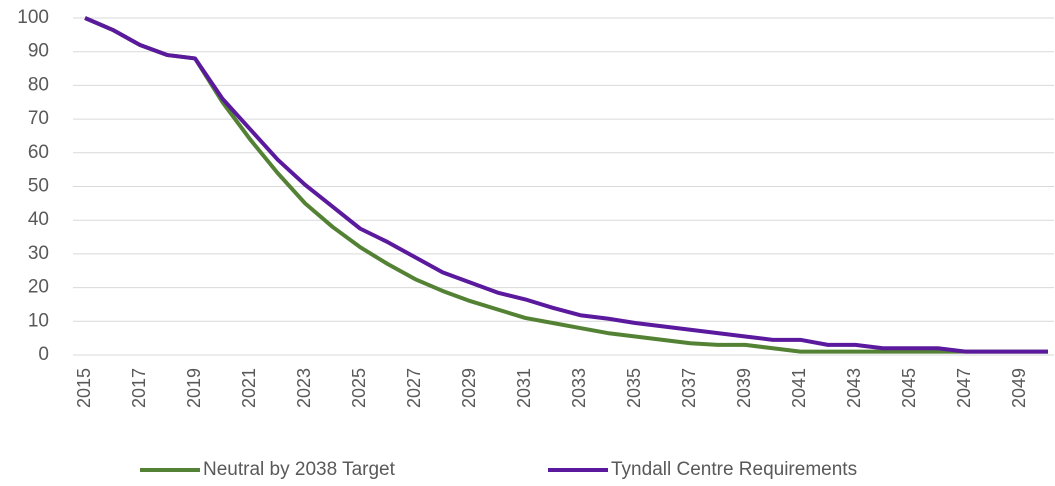 This screenshot has width=1055, height=486. I want to click on x-tick-label: 2043, so click(854, 388).